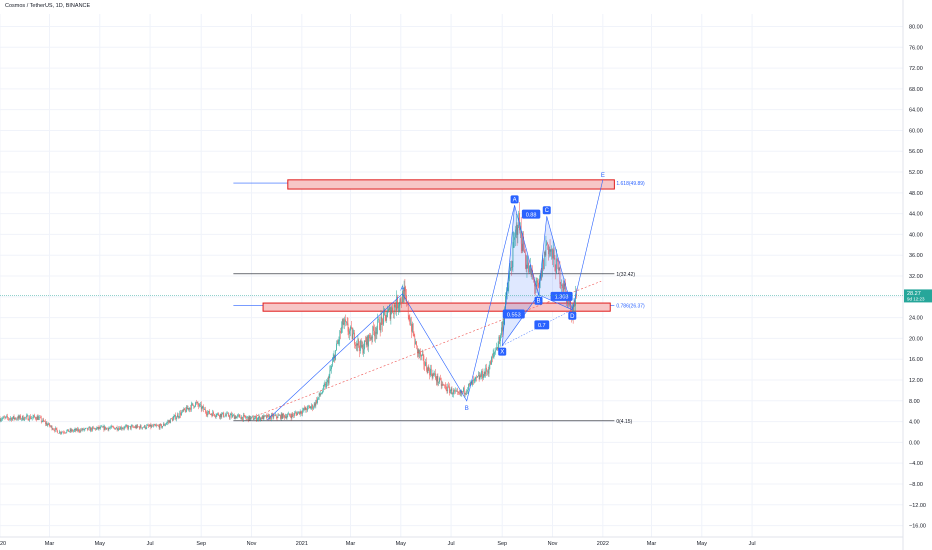 The width and height of the screenshot is (932, 550). Describe the element at coordinates (547, 211) in the screenshot. I see `harmonic-point-label: C` at that location.